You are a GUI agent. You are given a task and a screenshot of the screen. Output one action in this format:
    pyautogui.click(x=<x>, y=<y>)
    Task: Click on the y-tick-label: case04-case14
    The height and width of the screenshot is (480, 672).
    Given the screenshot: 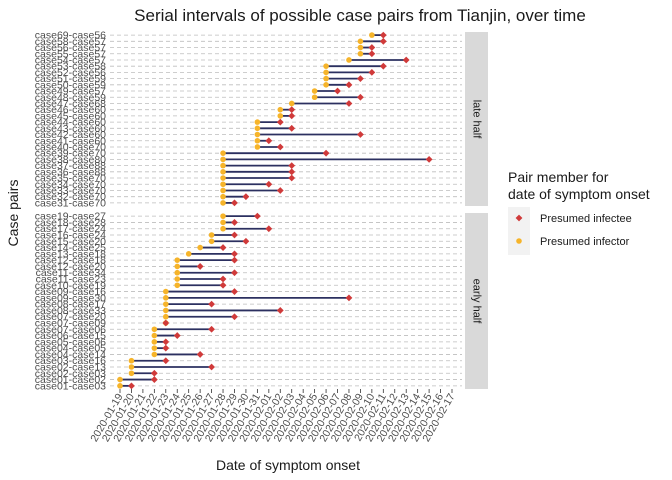 What is the action you would take?
    pyautogui.click(x=70, y=355)
    